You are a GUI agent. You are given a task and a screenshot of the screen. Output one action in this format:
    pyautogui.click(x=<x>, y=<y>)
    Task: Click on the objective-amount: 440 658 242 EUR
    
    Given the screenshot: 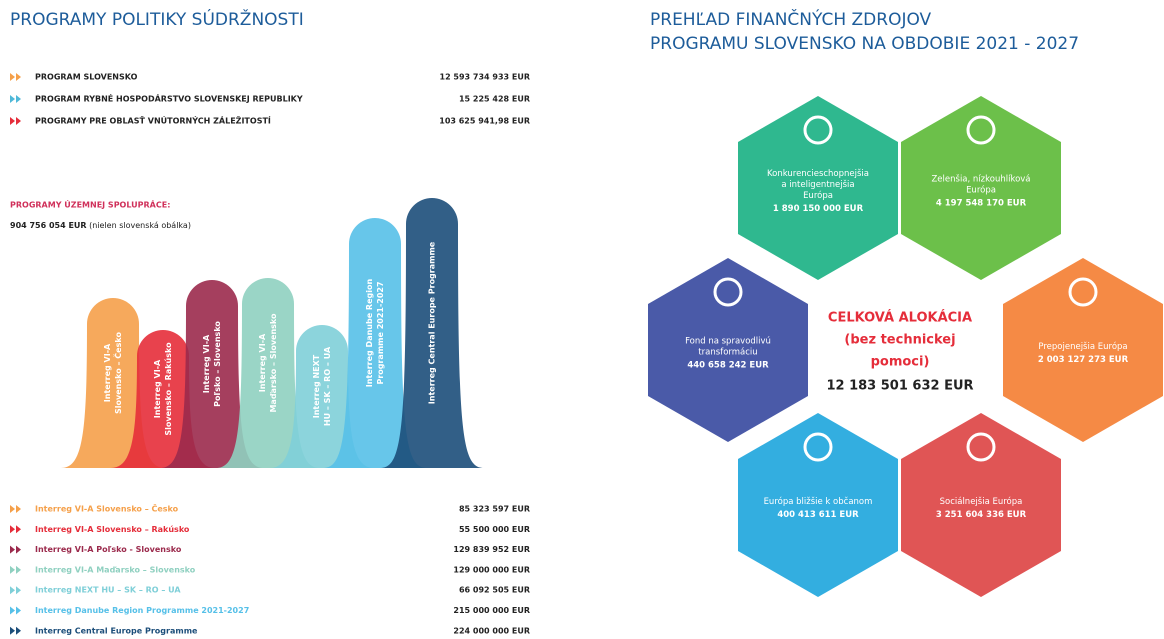 What is the action you would take?
    pyautogui.click(x=728, y=366)
    